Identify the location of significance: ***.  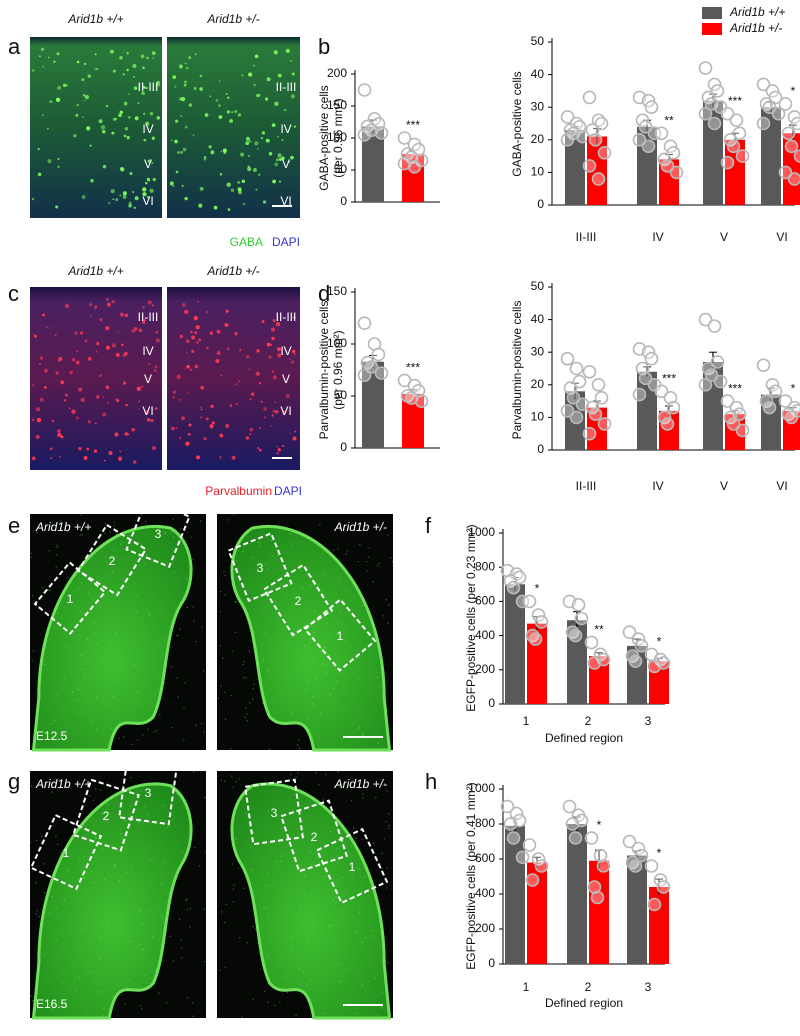
(413, 368).